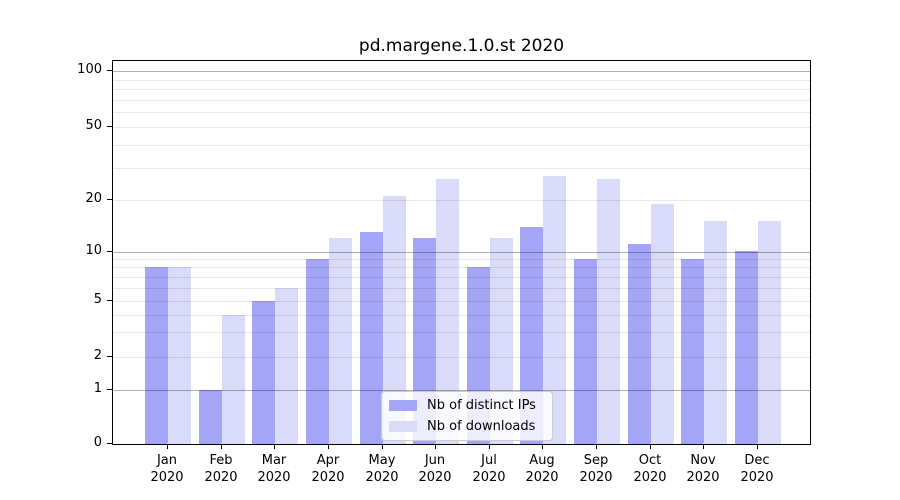 The width and height of the screenshot is (900, 500). I want to click on legend-swatch-downloads, so click(403, 426).